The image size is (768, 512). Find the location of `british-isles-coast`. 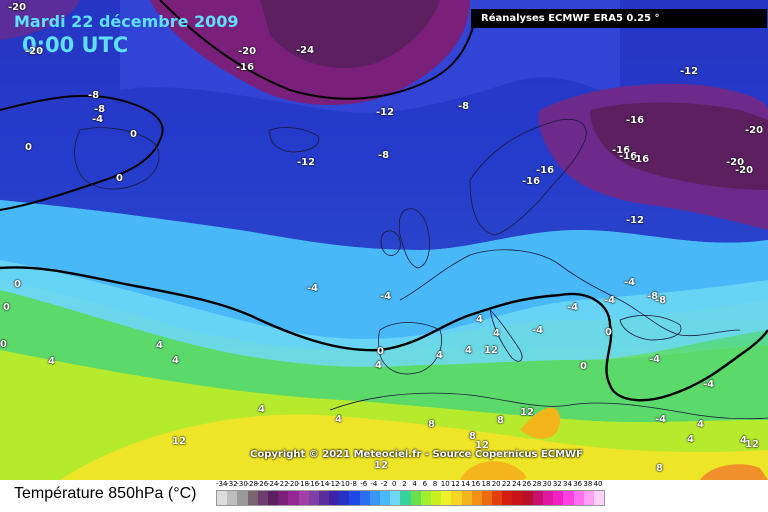

british-isles-coast is located at coordinates (414, 238).